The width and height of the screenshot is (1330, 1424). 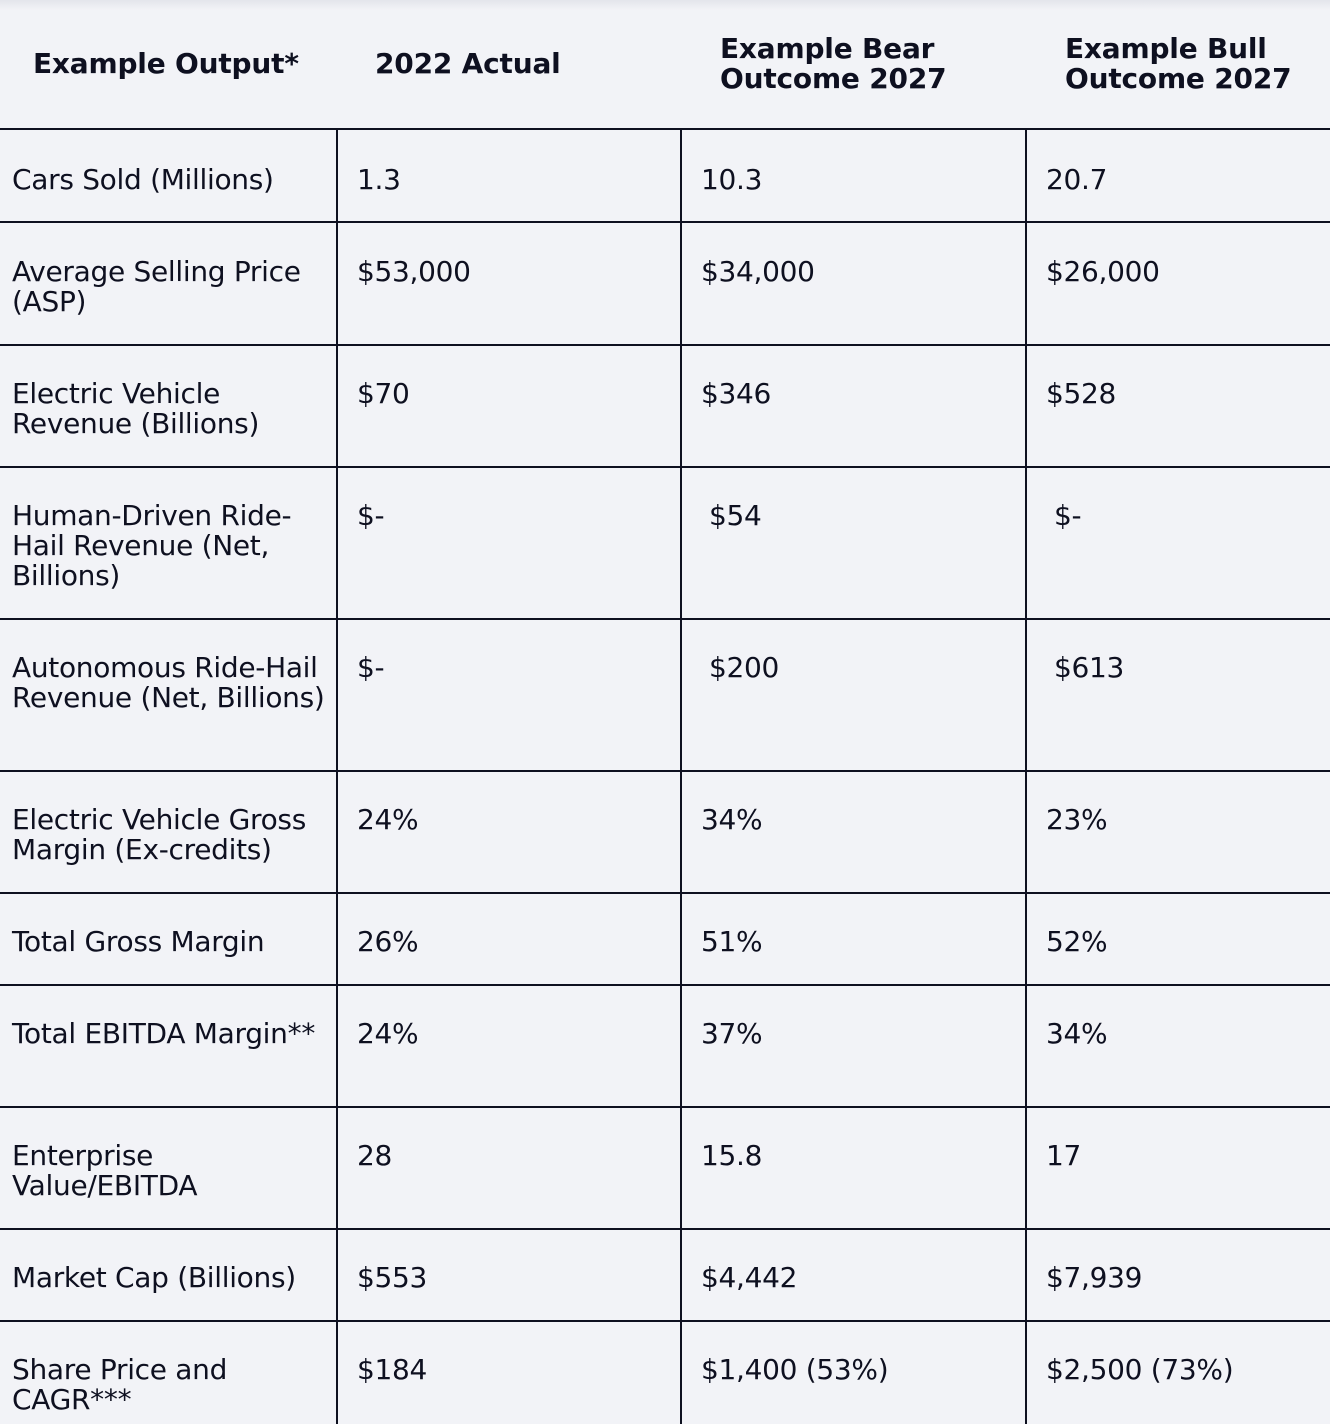 I want to click on actual-2022-cell: $553, so click(x=508, y=1275).